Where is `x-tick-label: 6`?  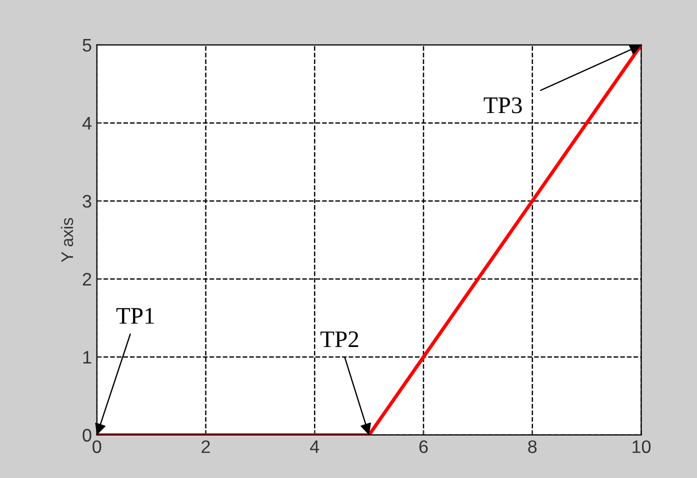 x-tick-label: 6 is located at coordinates (423, 447).